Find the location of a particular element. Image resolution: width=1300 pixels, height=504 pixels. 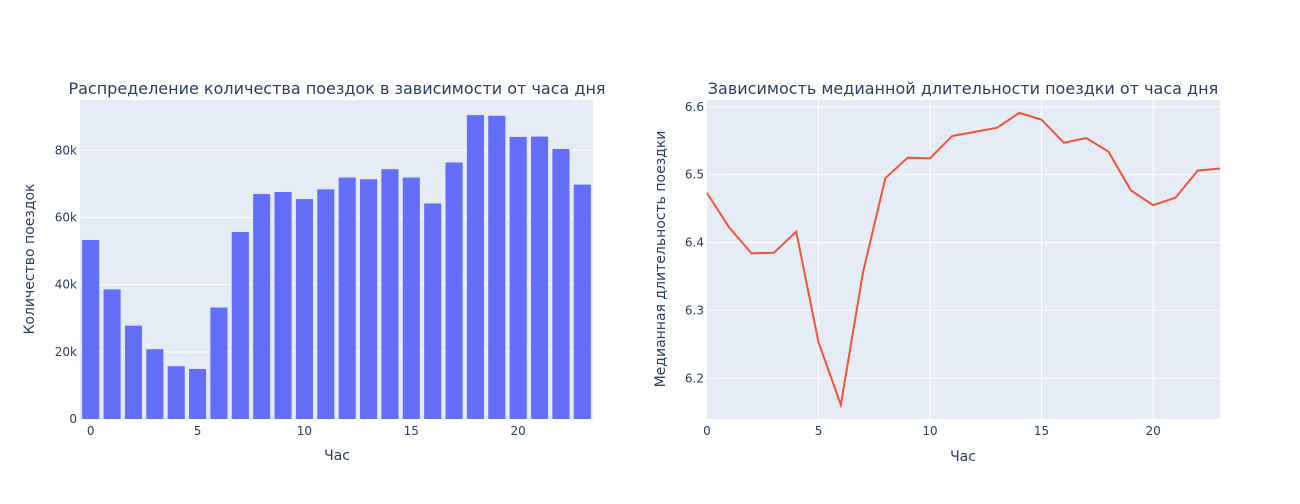

line-x-tick-label: 5 is located at coordinates (819, 431).